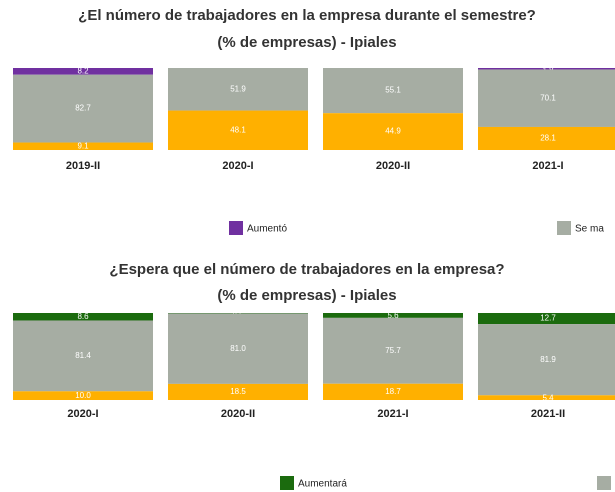 This screenshot has width=615, height=492. I want to click on data-label: 8.2, so click(83, 70).